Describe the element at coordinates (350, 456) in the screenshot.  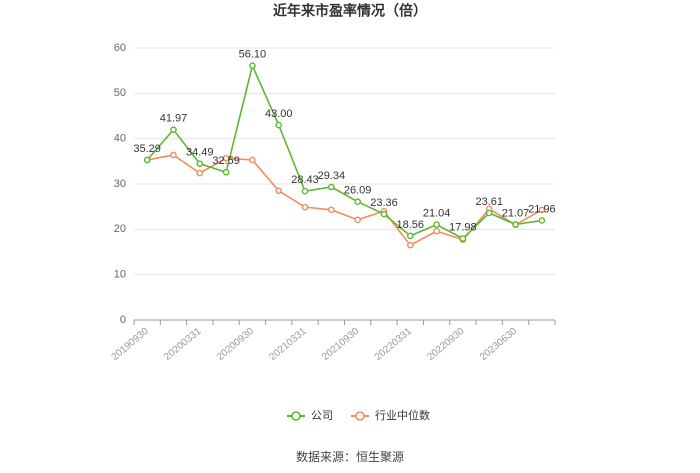
I see `source-note: 数据来源：恒生聚源` at that location.